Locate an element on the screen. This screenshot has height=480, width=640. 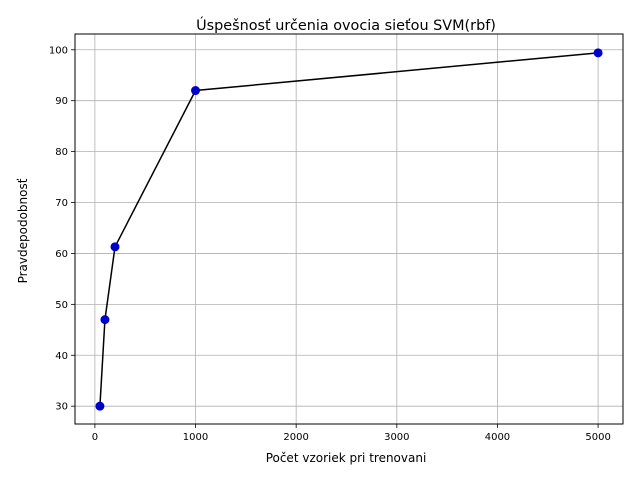
x-tick-label: 3000 is located at coordinates (396, 437).